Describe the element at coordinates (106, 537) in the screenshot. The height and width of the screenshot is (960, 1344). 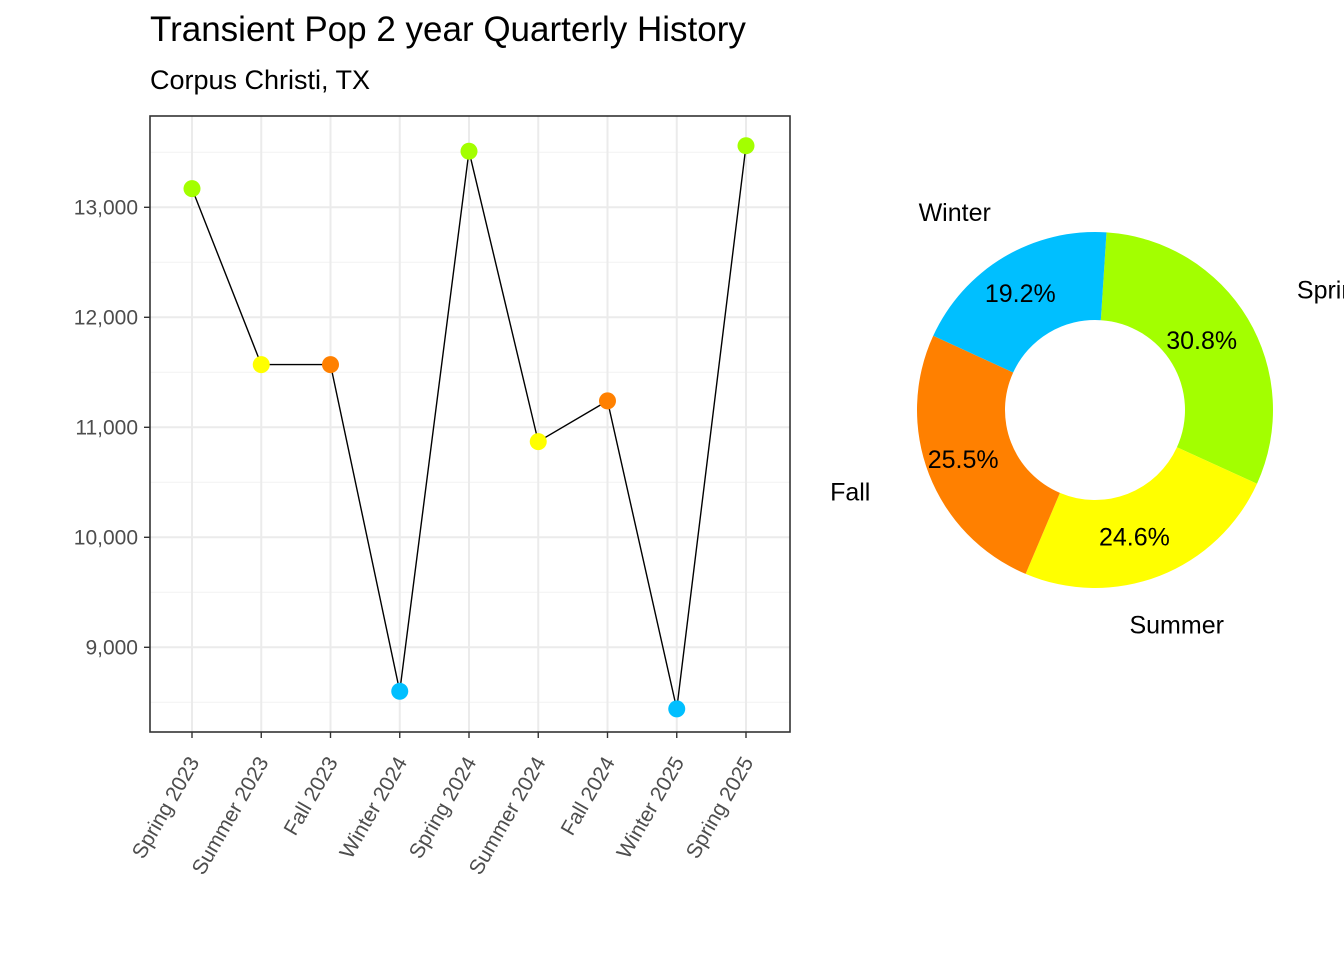
I see `y-tick-label: 10,000` at that location.